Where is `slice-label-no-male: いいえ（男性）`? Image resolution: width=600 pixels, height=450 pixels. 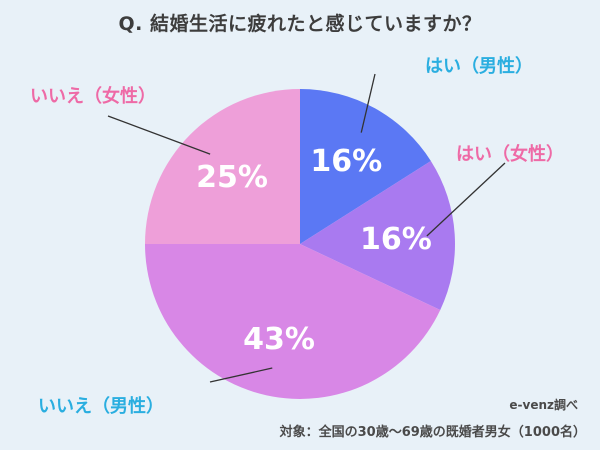
slice-label-no-male: いいえ（男性） is located at coordinates (101, 406).